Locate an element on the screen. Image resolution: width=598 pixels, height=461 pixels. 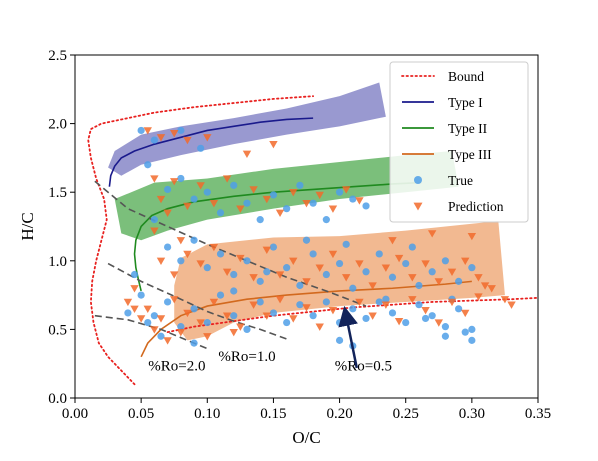
annotation-0: %Ro=2.0 is located at coordinates (176, 367).